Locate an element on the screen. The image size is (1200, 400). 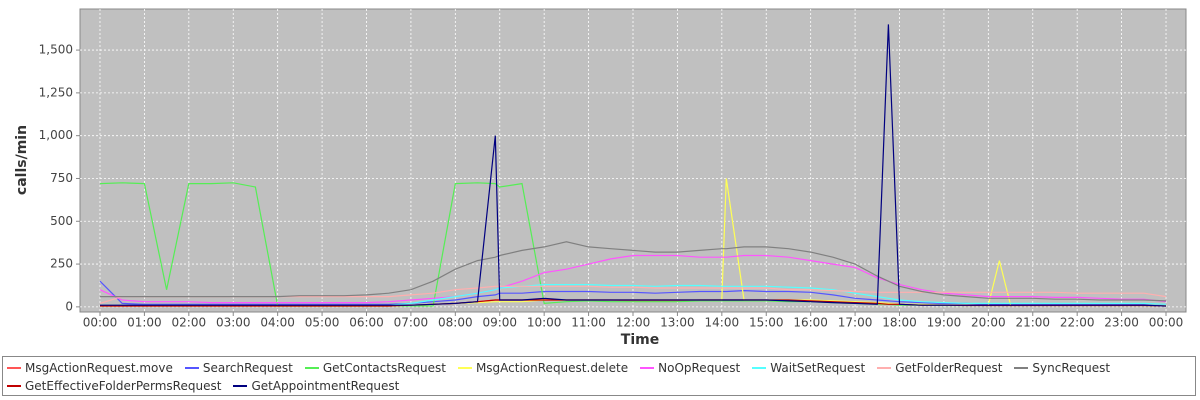
y-tick-label: 250 is located at coordinates (61, 264).